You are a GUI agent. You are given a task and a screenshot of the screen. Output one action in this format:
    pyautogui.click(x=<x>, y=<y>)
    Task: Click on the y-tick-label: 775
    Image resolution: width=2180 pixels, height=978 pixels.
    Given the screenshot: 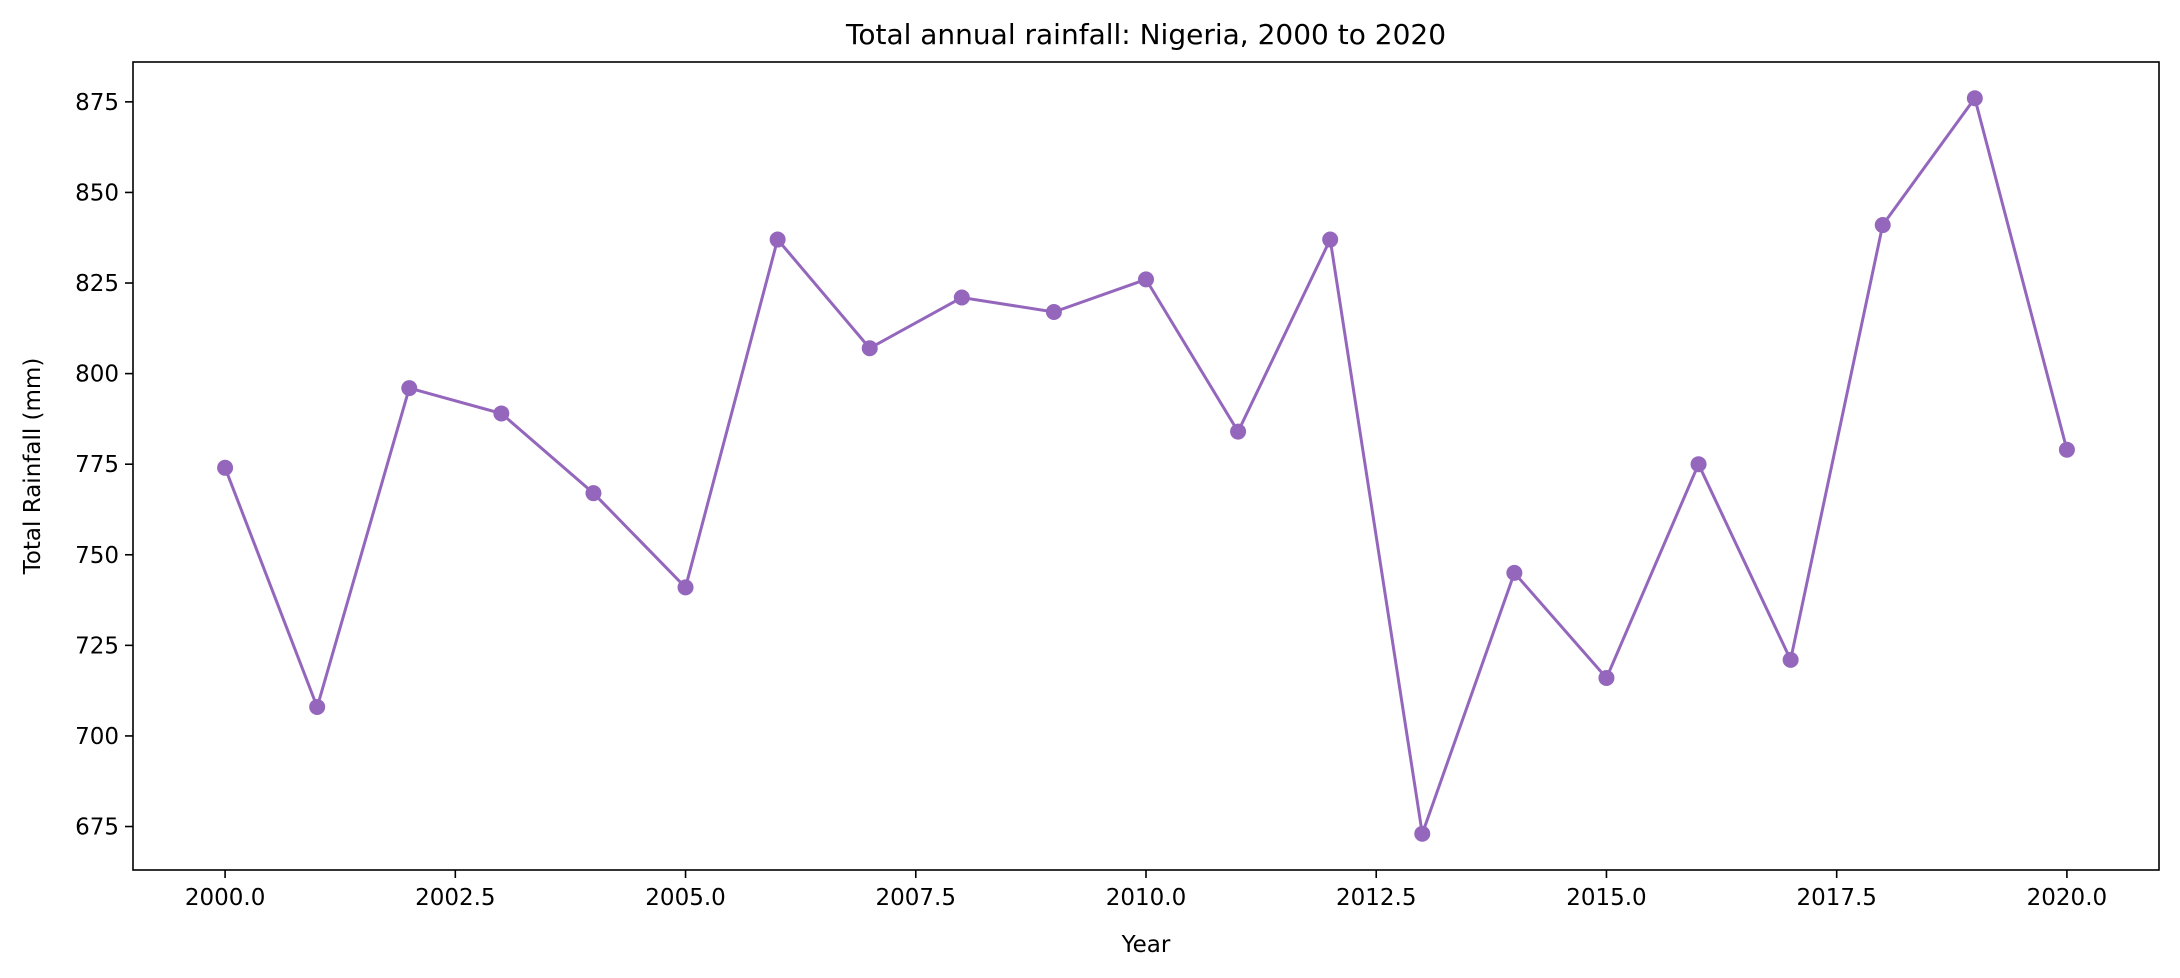 What is the action you would take?
    pyautogui.click(x=97, y=465)
    